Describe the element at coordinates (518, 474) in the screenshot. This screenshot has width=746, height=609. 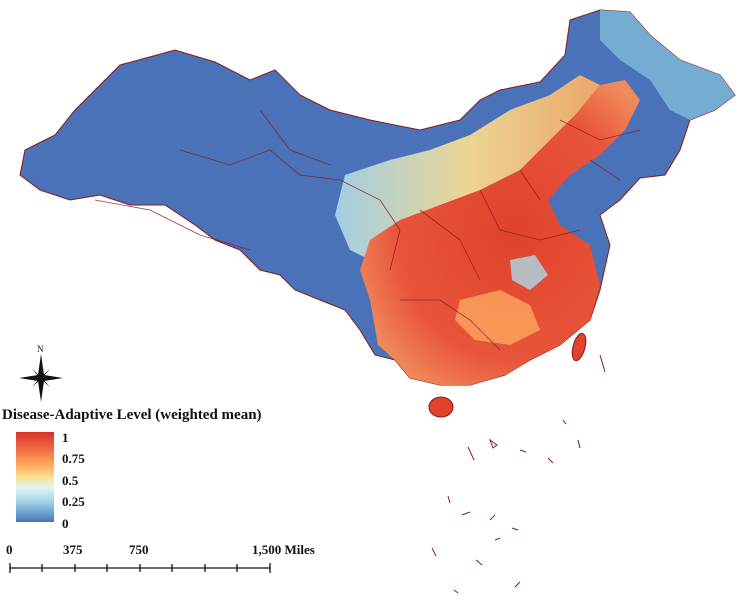
I see `sea-islands` at that location.